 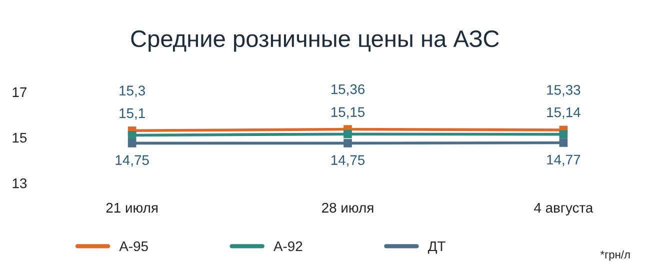 I want to click on data-label: 15,1, so click(x=132, y=114).